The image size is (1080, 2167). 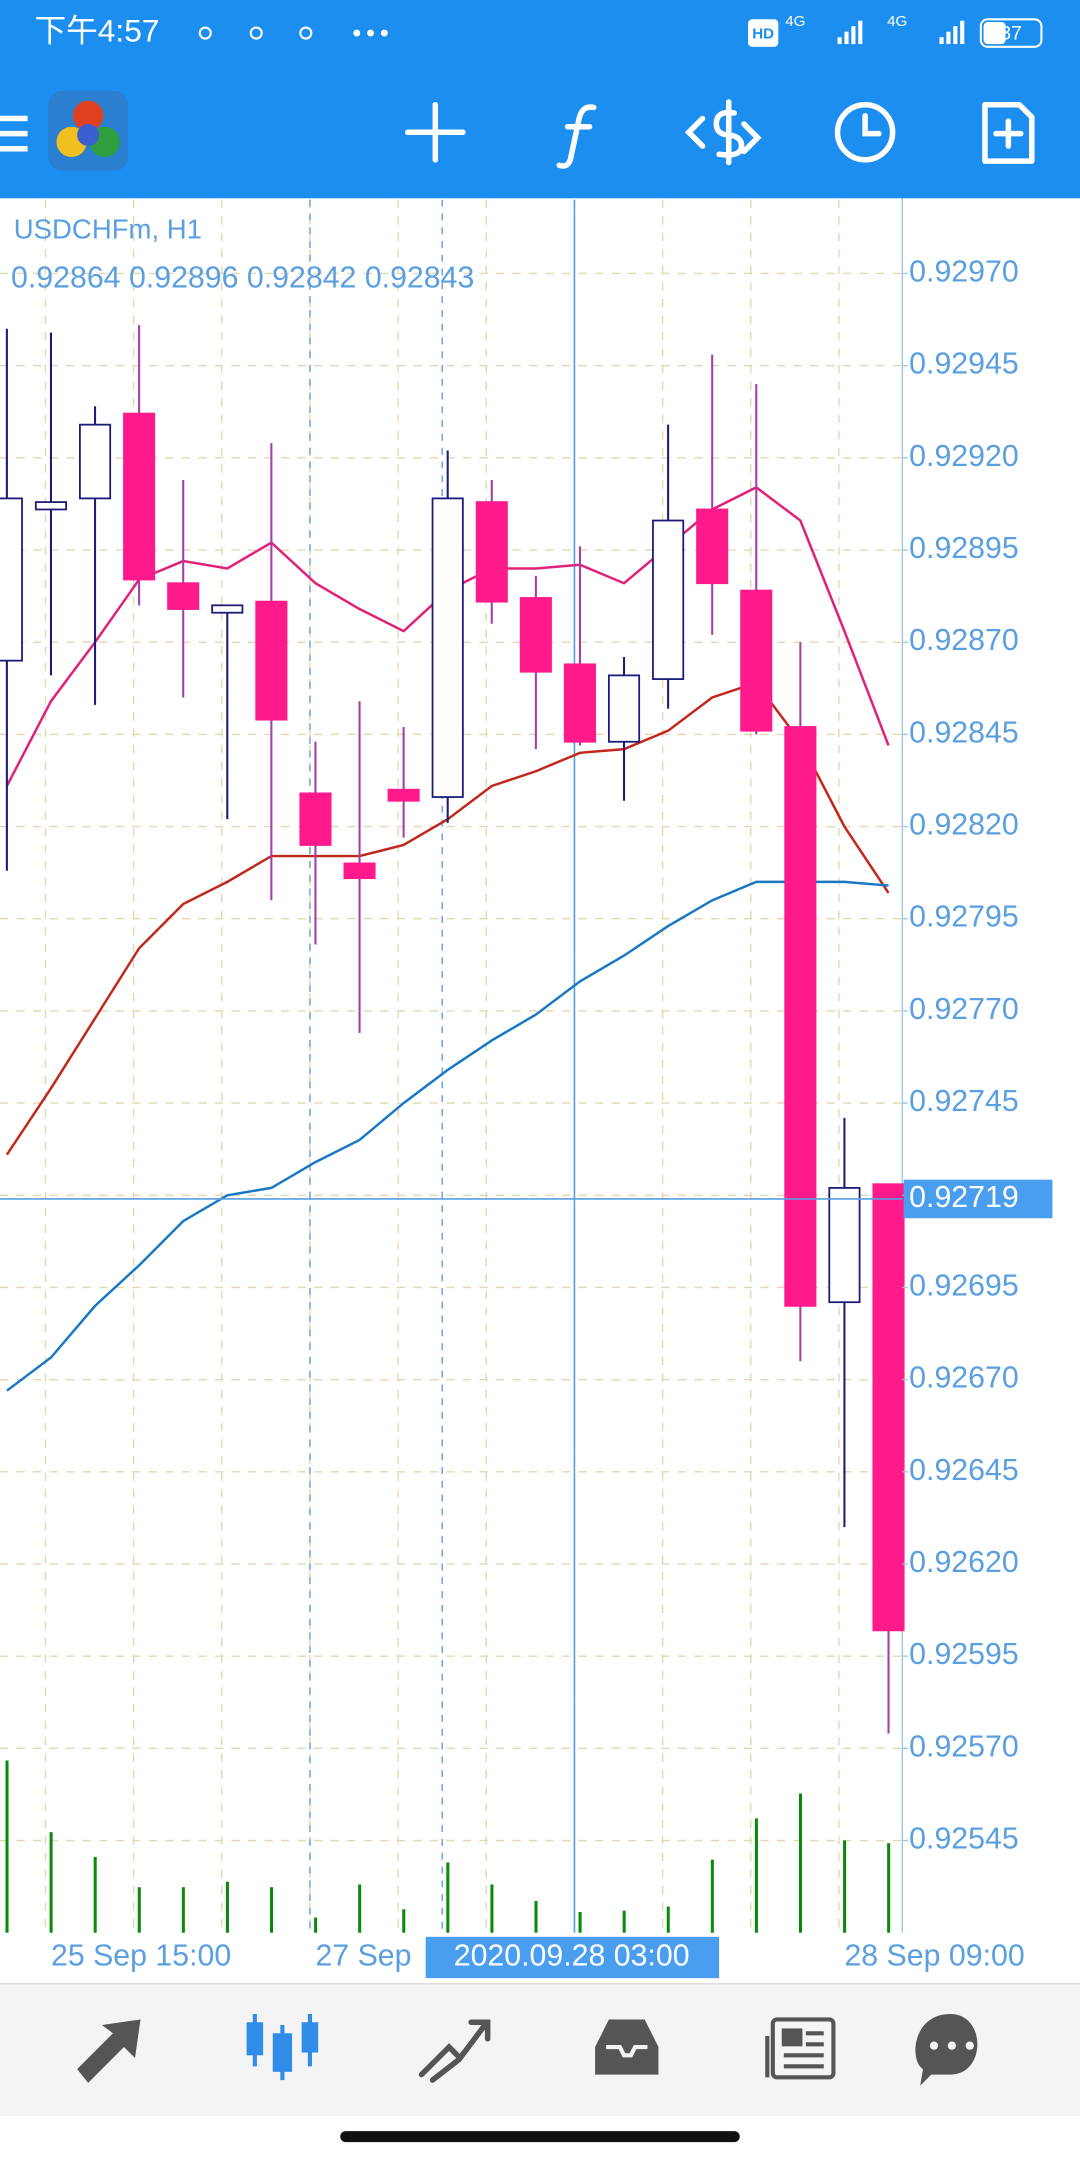 I want to click on ohlc-label: 0.92864 0.92896 0.92842 0.92843, so click(x=242, y=278).